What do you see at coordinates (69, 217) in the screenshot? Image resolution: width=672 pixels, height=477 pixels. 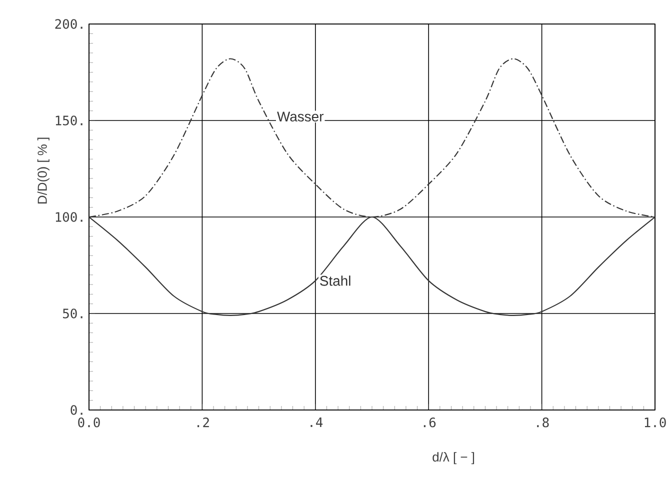 I see `y-tick-label: 100.` at bounding box center [69, 217].